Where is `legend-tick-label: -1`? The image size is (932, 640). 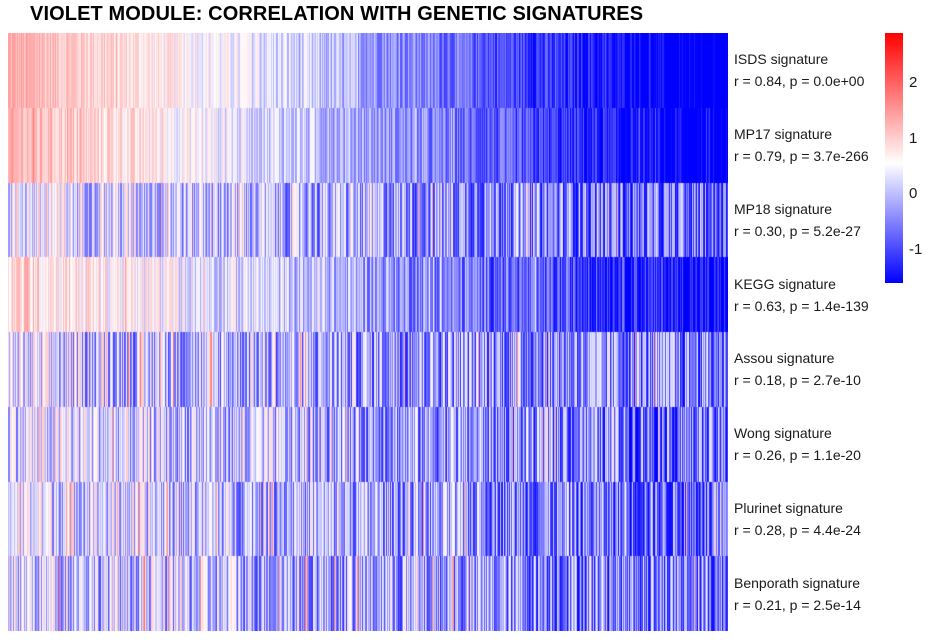 legend-tick-label: -1 is located at coordinates (916, 249).